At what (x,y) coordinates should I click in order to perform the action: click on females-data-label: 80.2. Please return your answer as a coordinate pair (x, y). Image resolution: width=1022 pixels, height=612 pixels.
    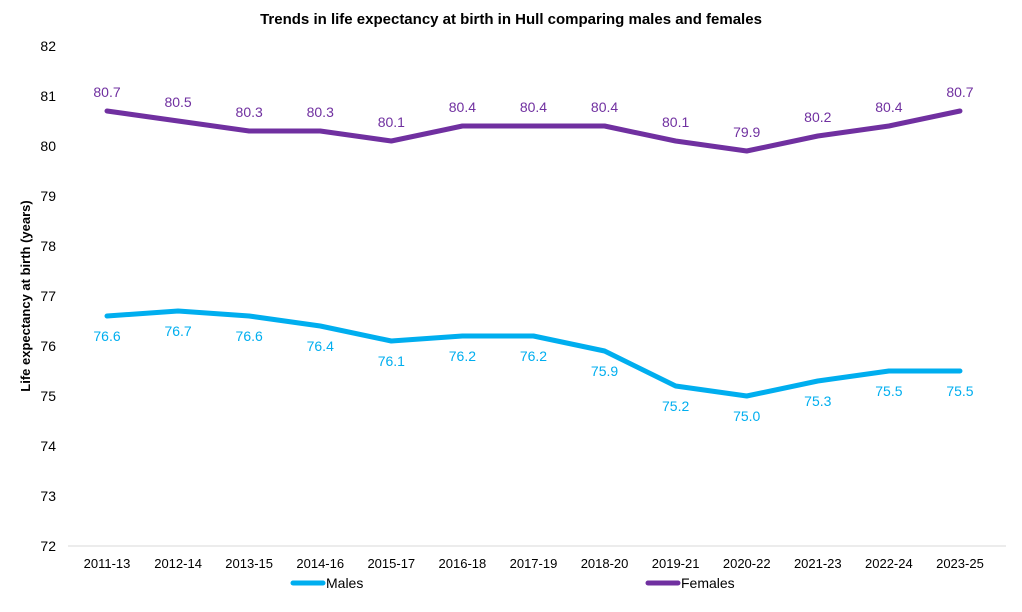
    Looking at the image, I should click on (817, 117).